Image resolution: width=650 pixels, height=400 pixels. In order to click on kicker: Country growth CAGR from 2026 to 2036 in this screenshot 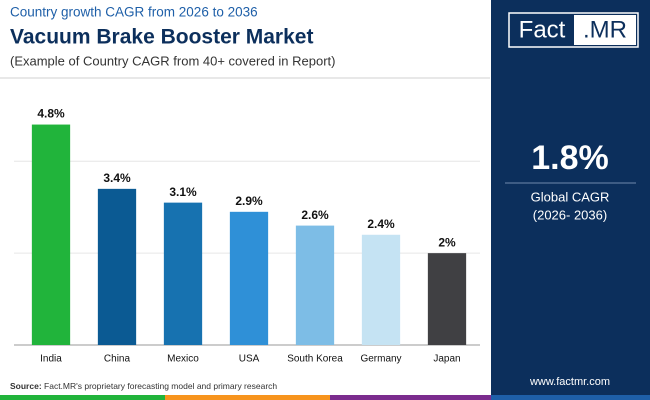, I will do `click(134, 12)`.